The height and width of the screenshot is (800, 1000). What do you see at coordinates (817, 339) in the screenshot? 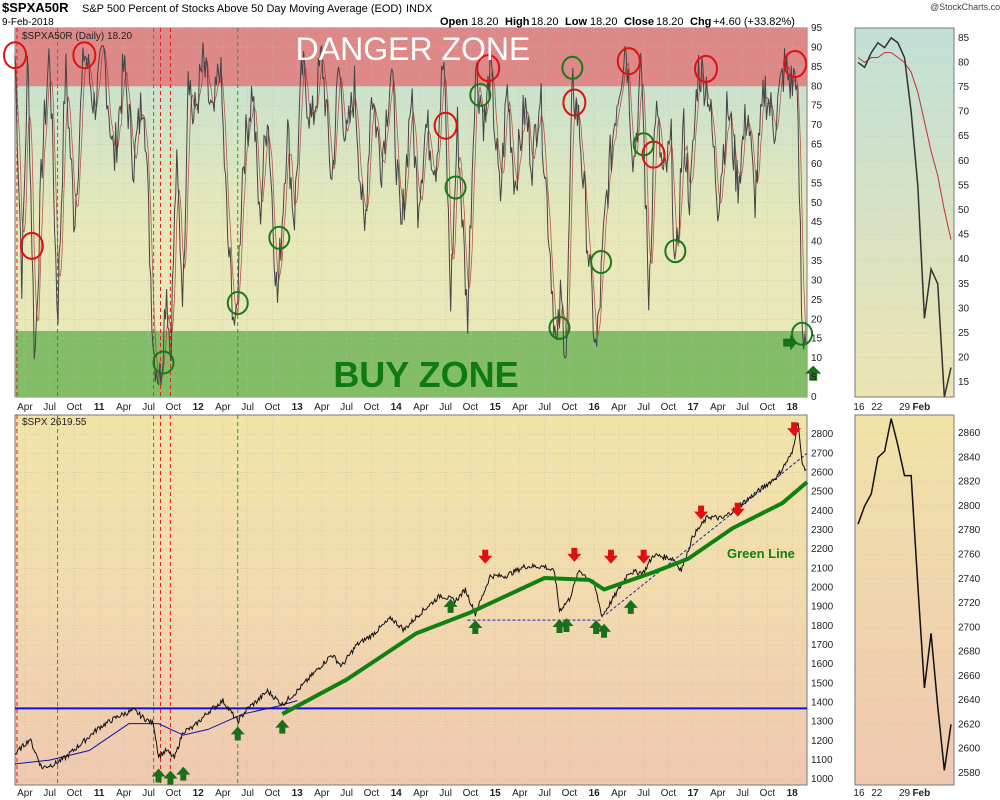
I see `breadth-y-tick: 15` at bounding box center [817, 339].